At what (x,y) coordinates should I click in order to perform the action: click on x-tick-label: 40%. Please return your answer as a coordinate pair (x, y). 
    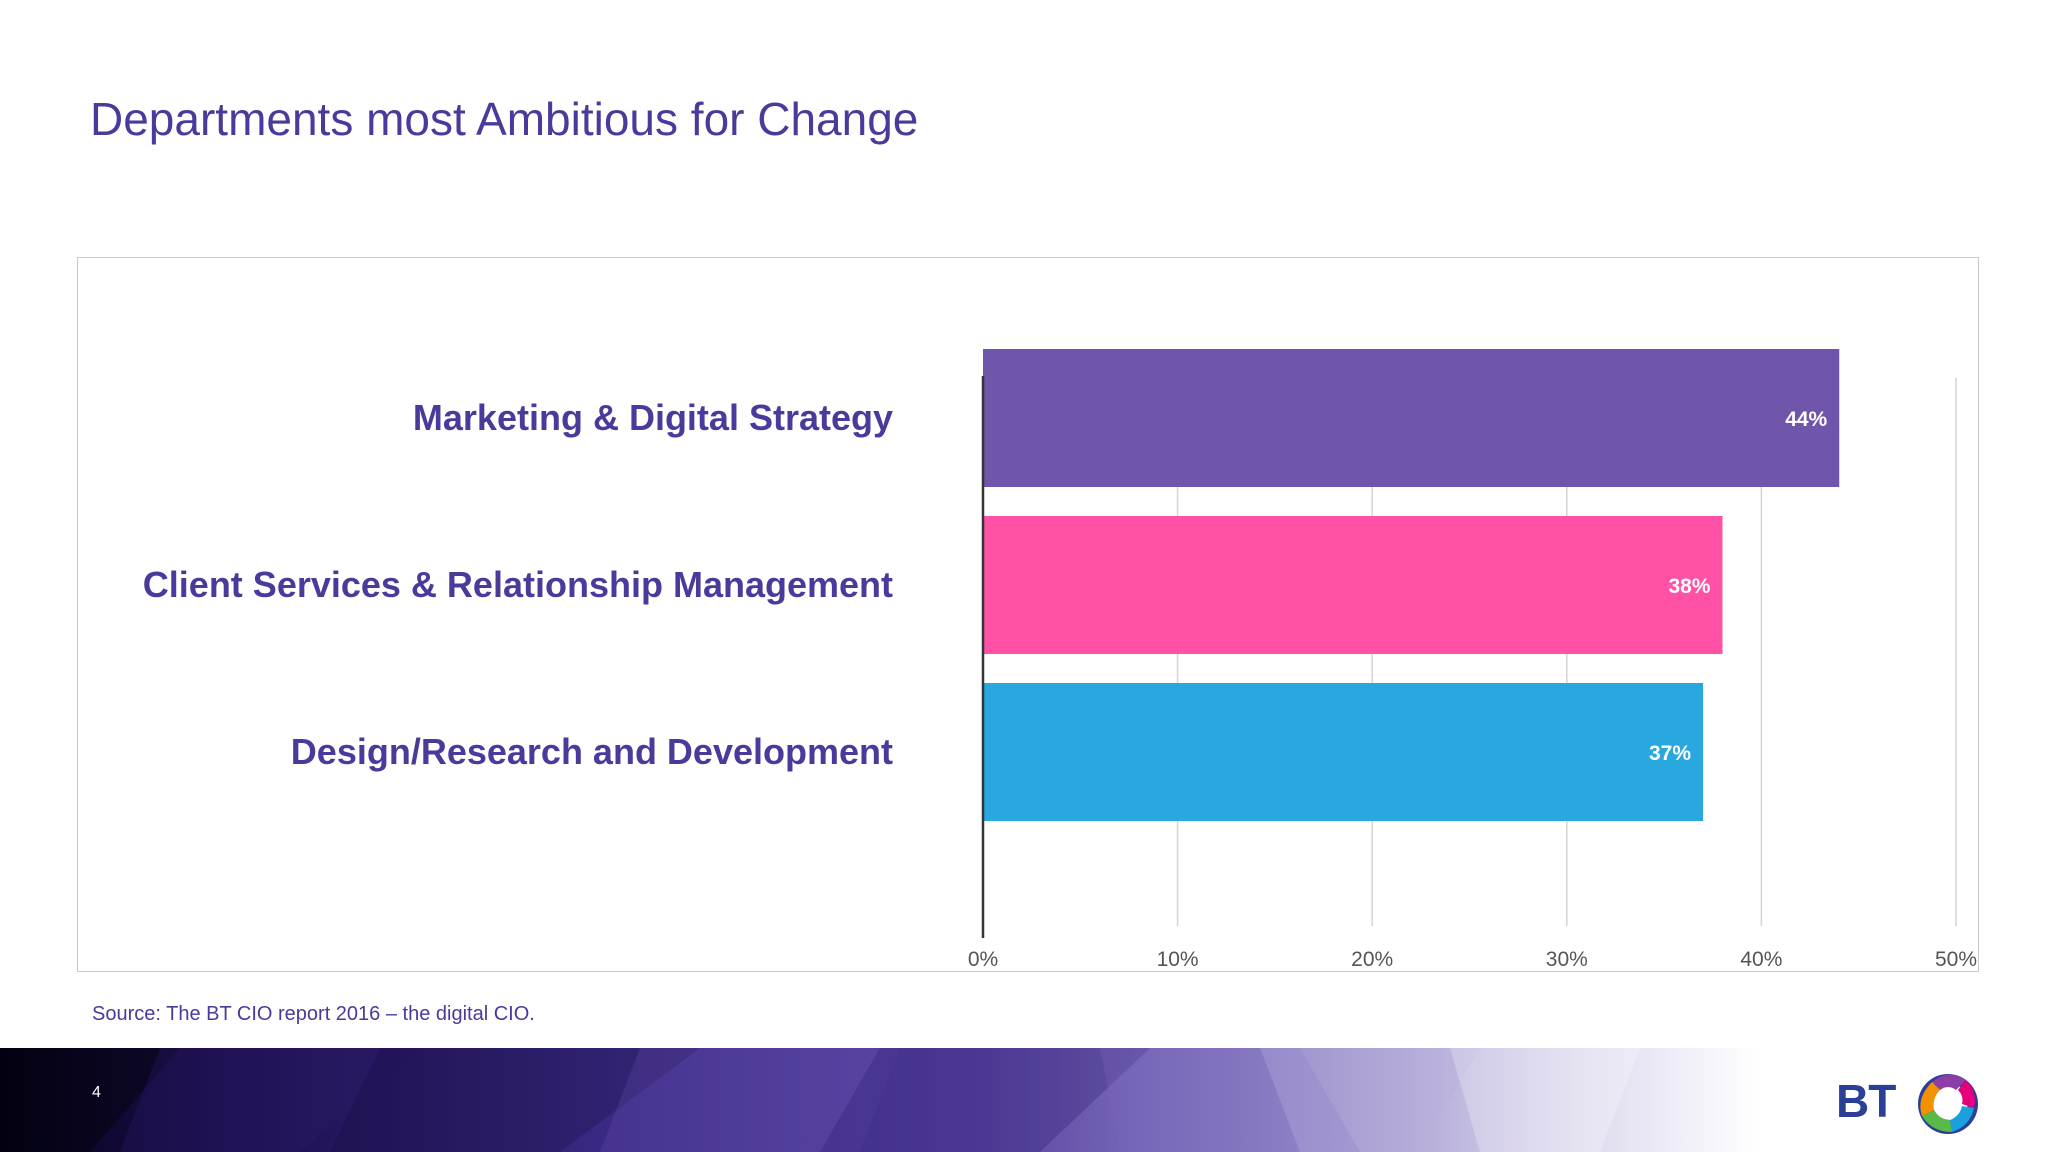
    Looking at the image, I should click on (1761, 959).